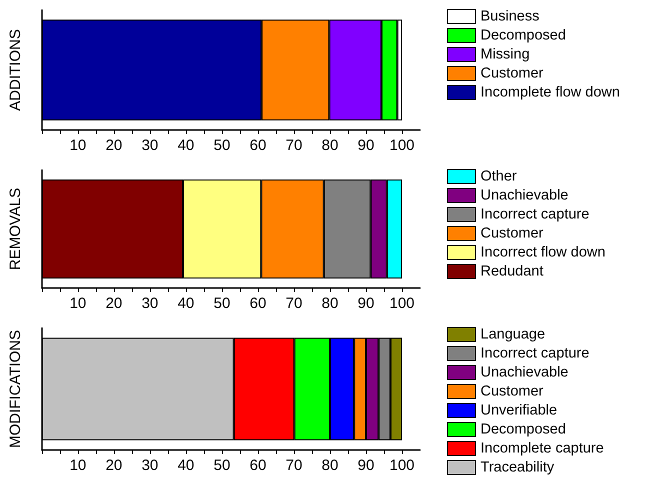  I want to click on legend-label: Incorrect flow down, so click(543, 252).